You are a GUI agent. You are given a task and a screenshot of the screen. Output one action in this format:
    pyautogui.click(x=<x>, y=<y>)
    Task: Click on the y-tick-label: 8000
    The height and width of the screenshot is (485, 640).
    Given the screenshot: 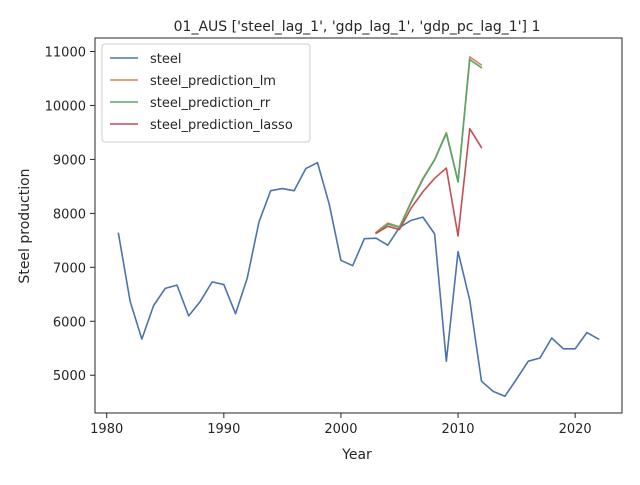 What is the action you would take?
    pyautogui.click(x=69, y=214)
    